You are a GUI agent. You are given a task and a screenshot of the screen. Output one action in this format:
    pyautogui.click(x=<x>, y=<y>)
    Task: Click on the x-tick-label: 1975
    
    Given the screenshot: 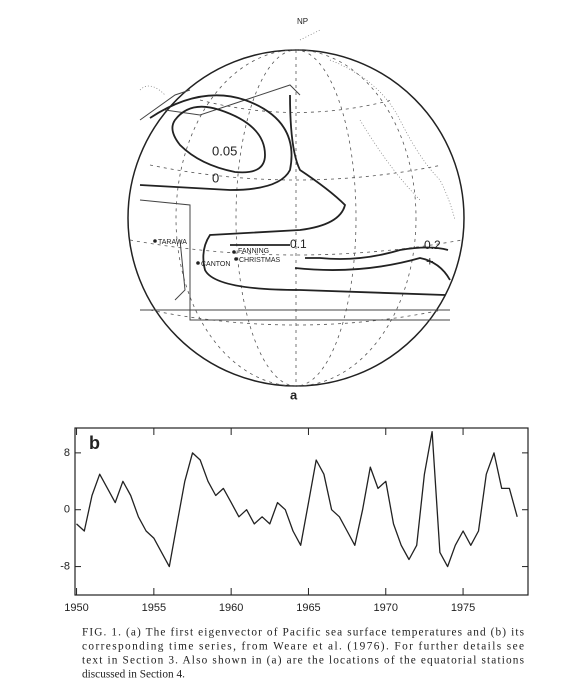 What is the action you would take?
    pyautogui.click(x=463, y=608)
    